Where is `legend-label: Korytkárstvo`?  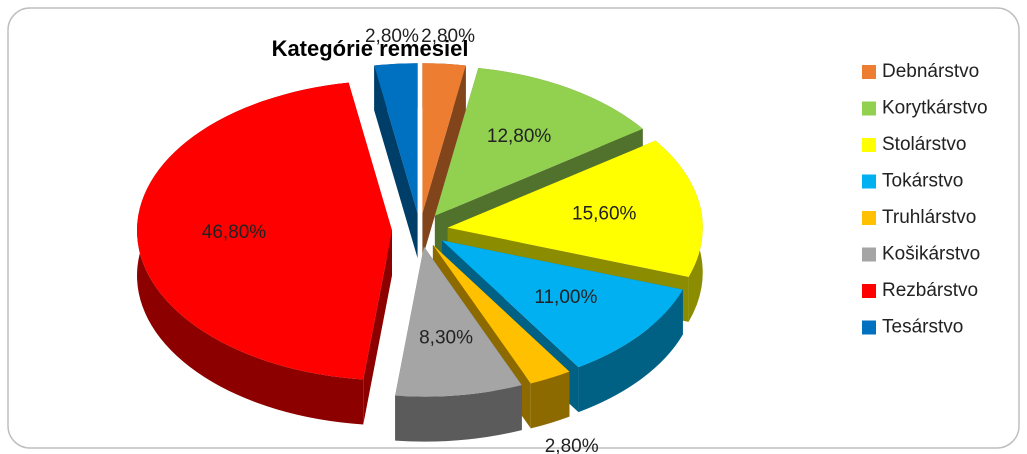 legend-label: Korytkárstvo is located at coordinates (935, 108).